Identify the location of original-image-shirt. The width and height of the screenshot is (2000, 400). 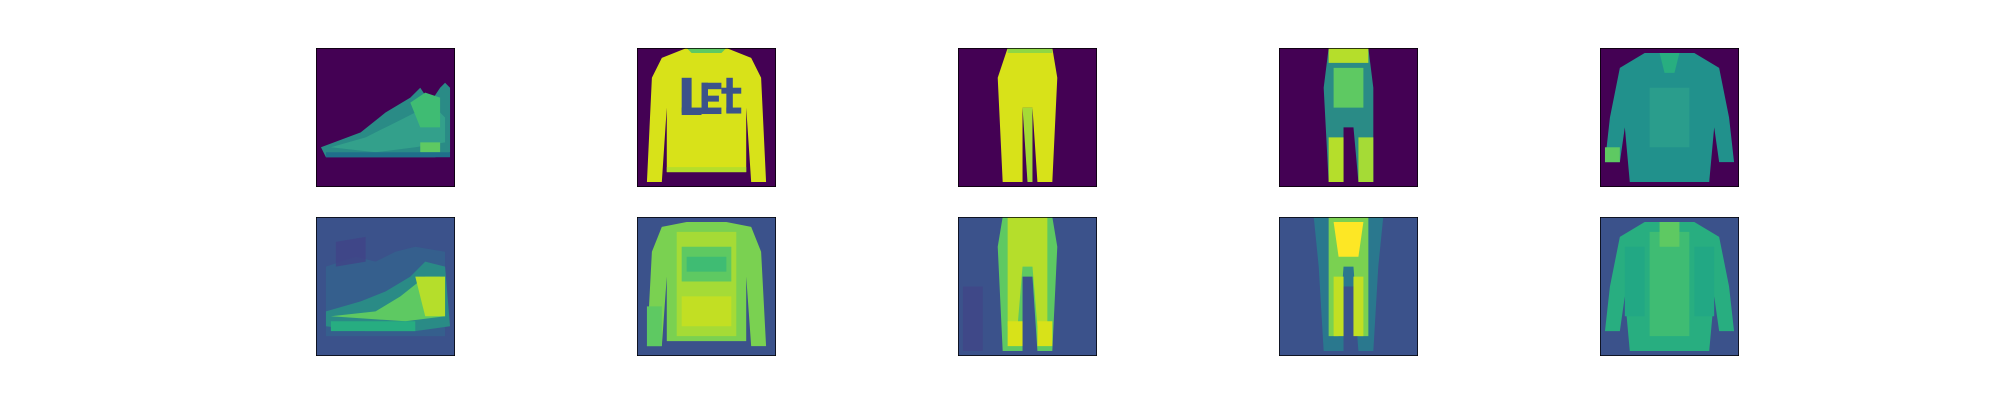
(1669, 117).